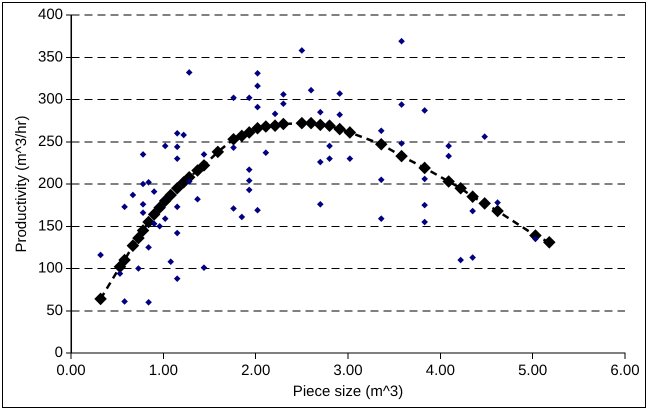 The image size is (648, 410). What do you see at coordinates (51, 268) in the screenshot?
I see `y-tick-label: 100` at bounding box center [51, 268].